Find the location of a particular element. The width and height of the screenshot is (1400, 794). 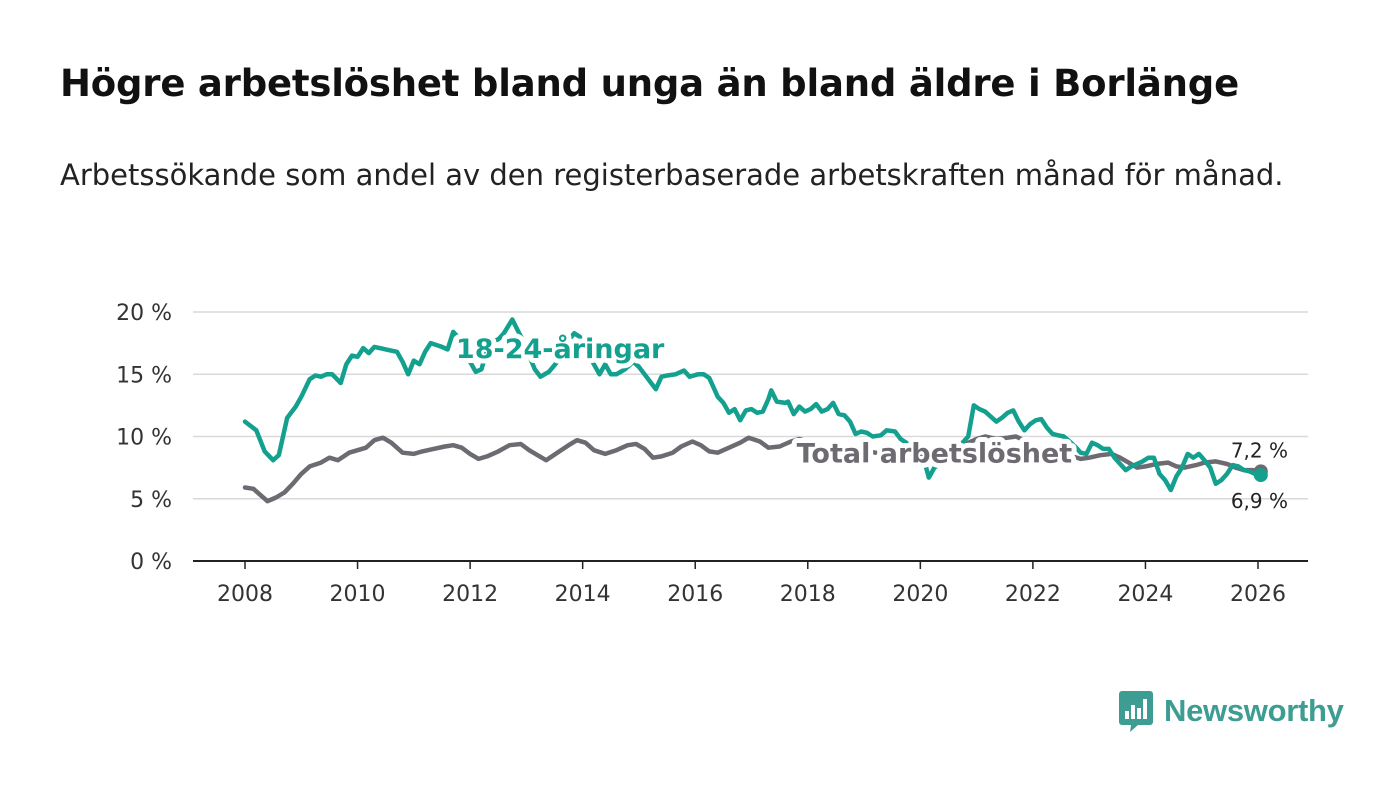

y-tick-label: 0 % is located at coordinates (151, 562).